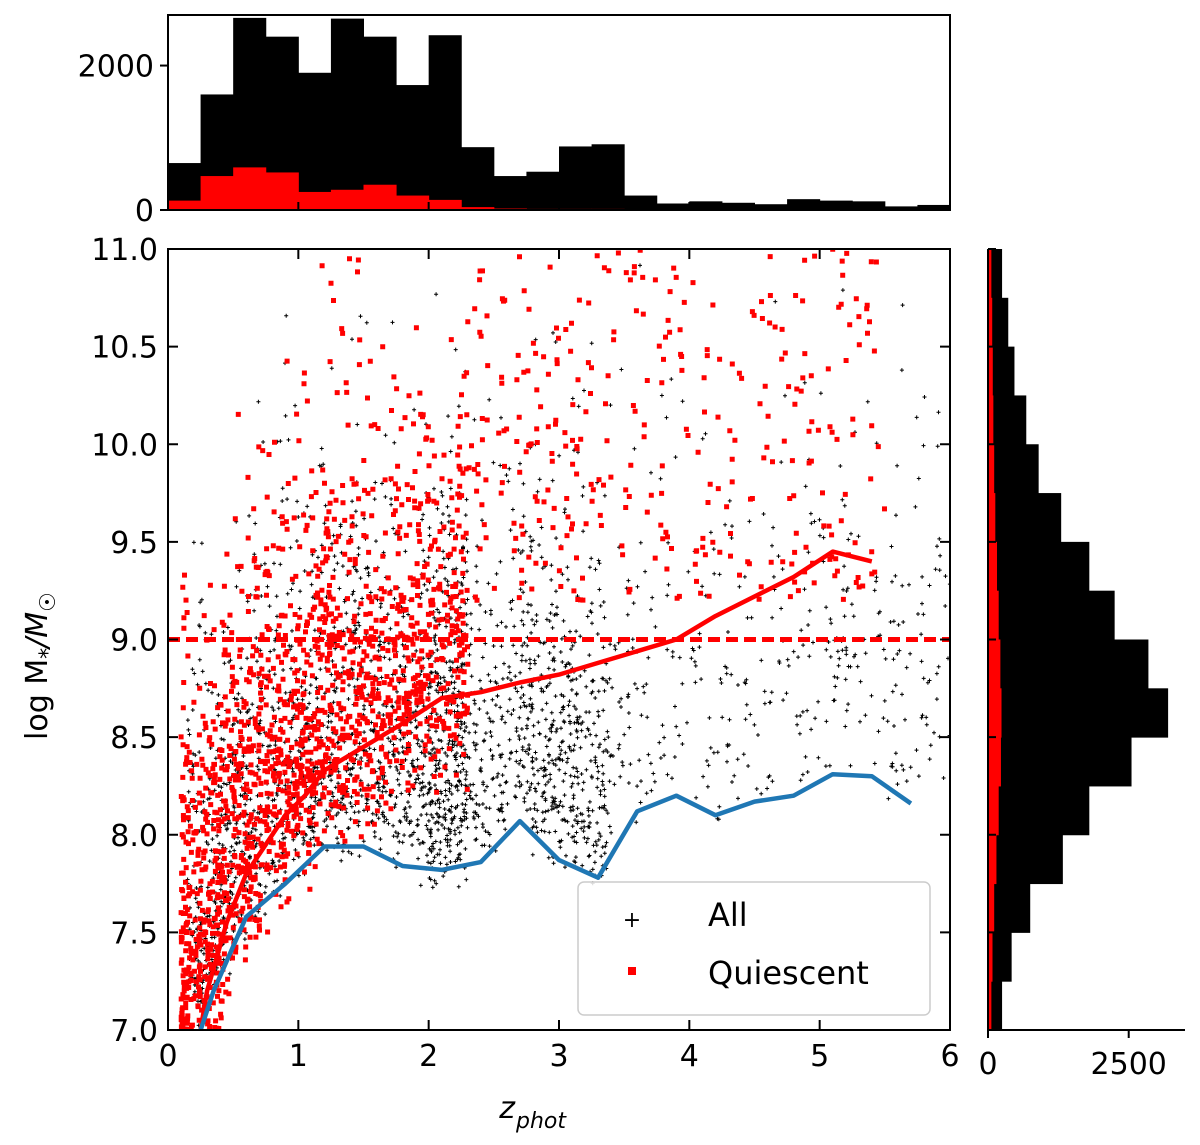 The width and height of the screenshot is (1200, 1145). I want to click on right-histogram: 0 2500, so click(1081, 665).